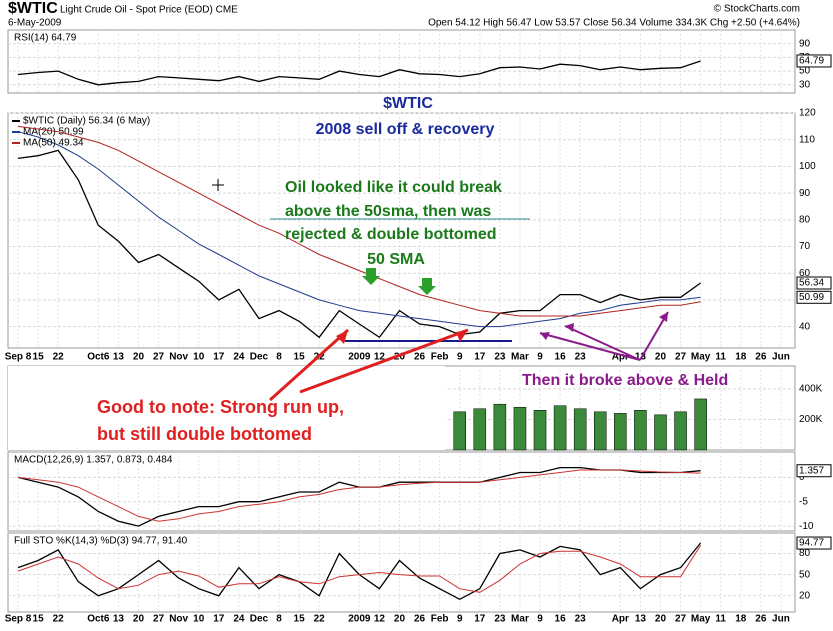 This screenshot has height=631, width=833. What do you see at coordinates (807, 166) in the screenshot?
I see `y-tick-label: 100` at bounding box center [807, 166].